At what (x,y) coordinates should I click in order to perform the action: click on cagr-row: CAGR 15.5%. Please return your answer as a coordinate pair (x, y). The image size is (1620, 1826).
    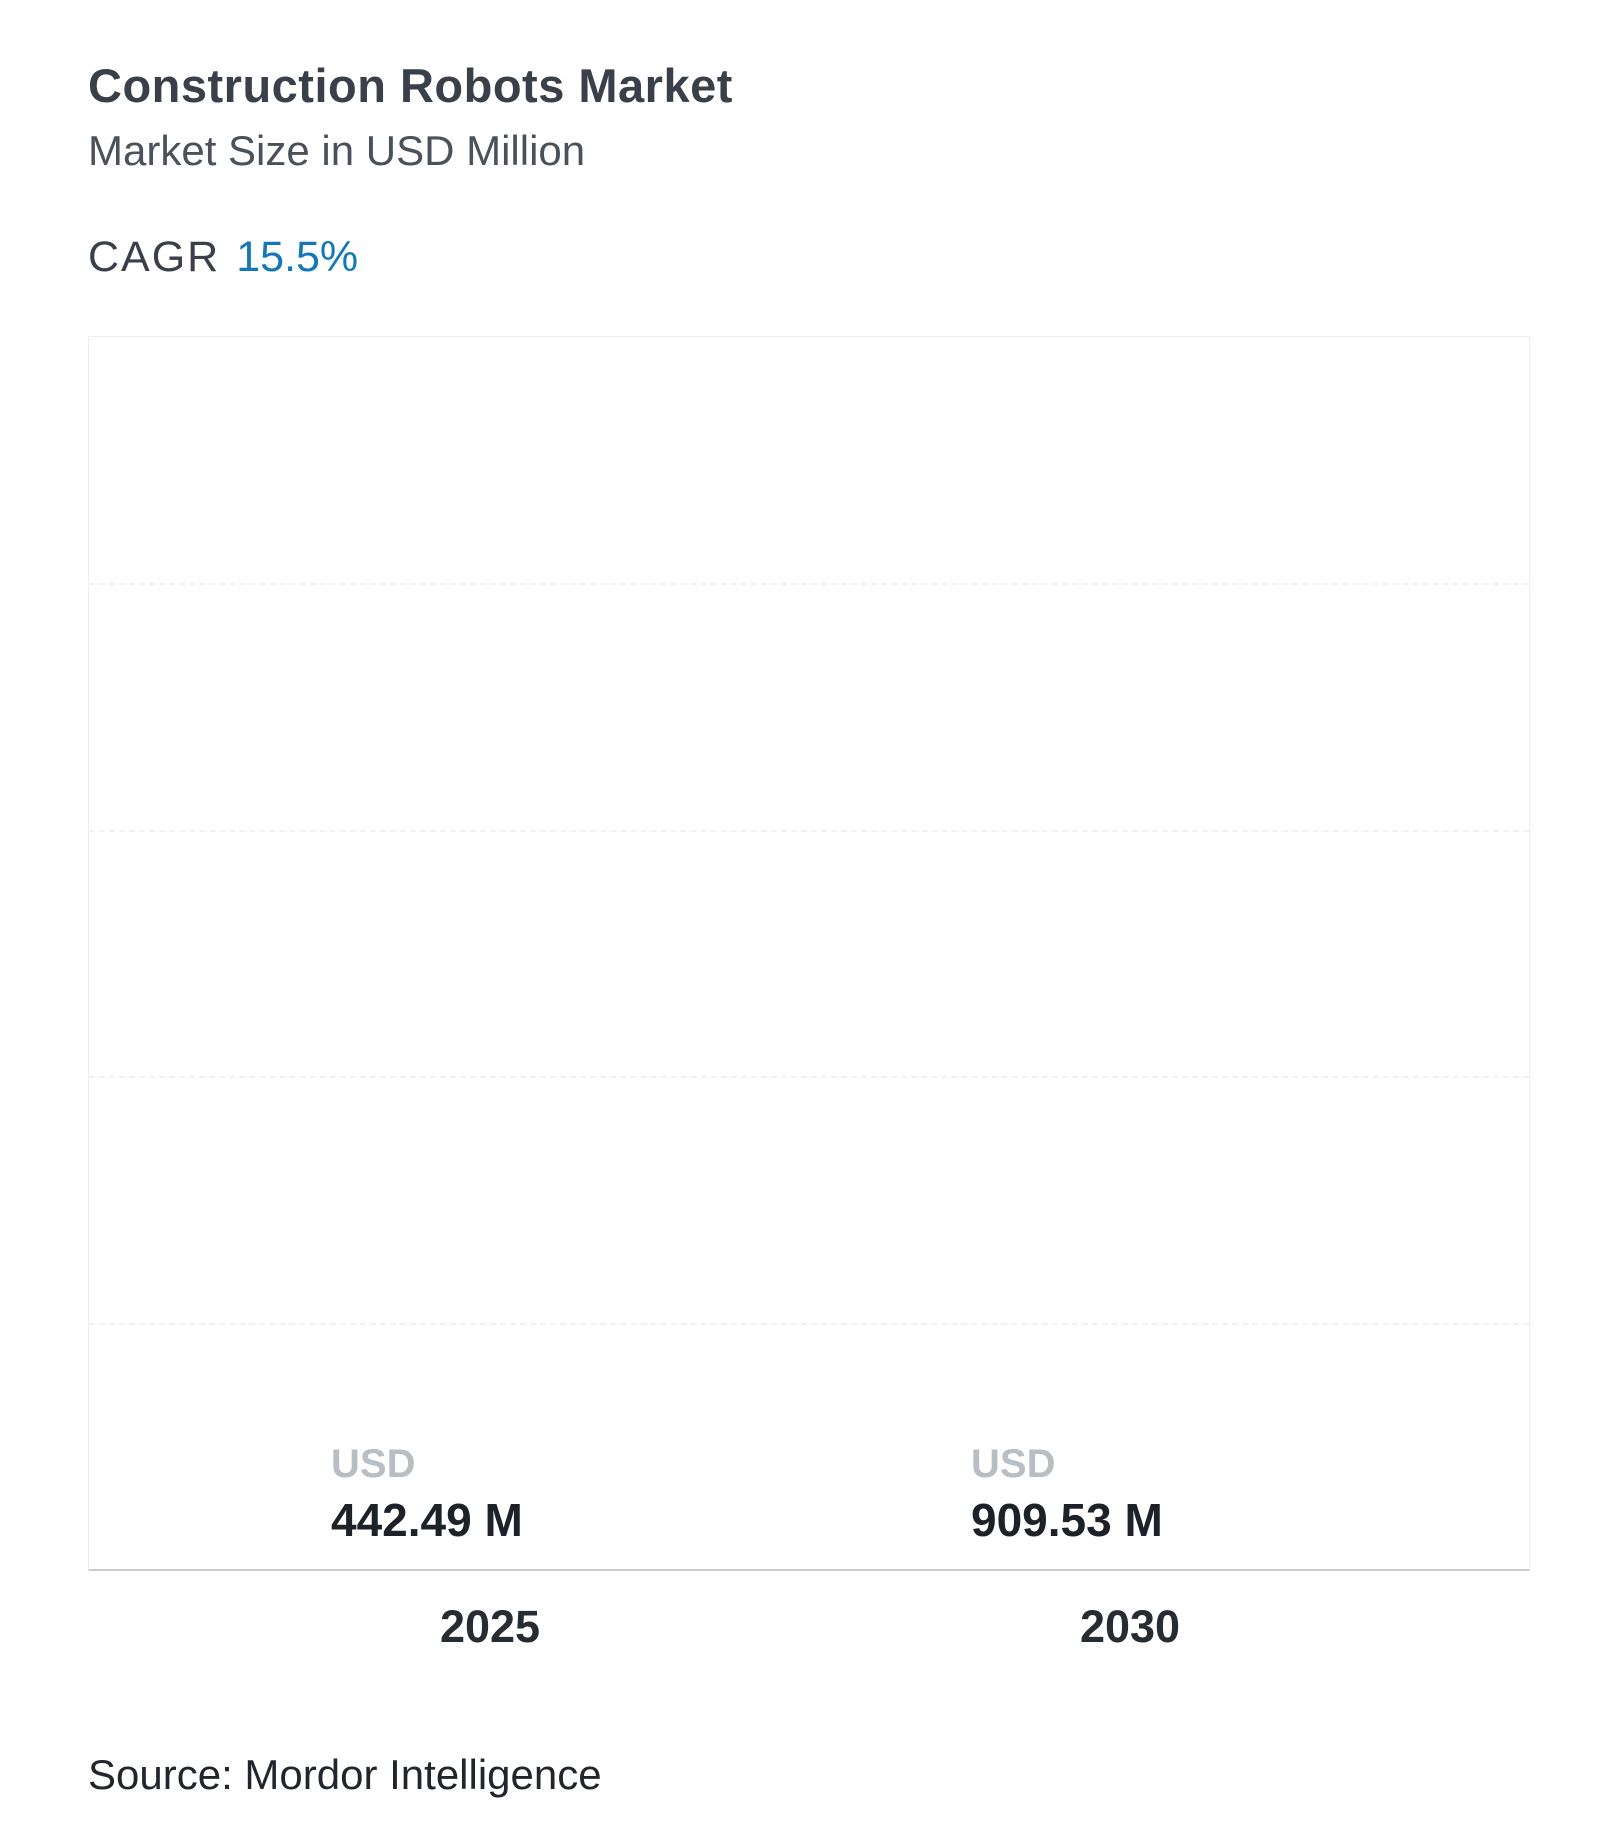
    Looking at the image, I should click on (810, 257).